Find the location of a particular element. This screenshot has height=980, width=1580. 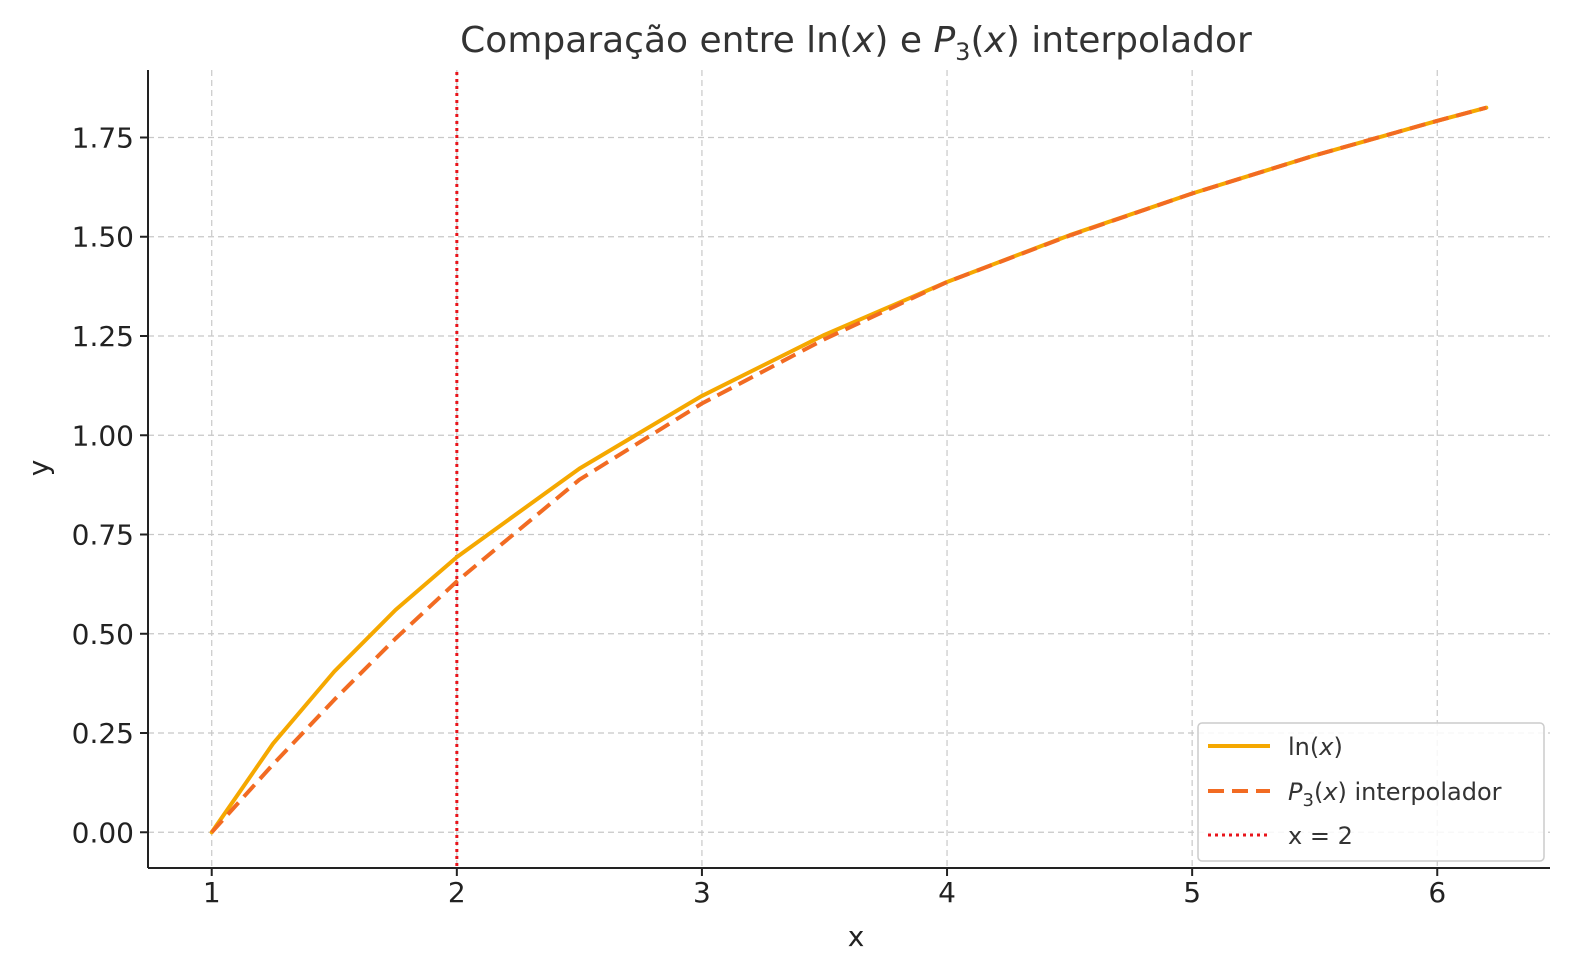

y-tick-label: 1.50 is located at coordinates (103, 237).